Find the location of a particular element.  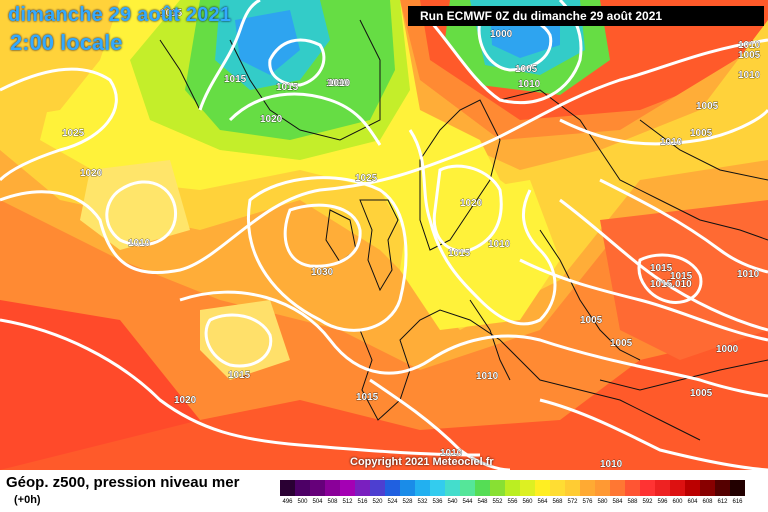

isobar-label: 1025 is located at coordinates (73, 133).